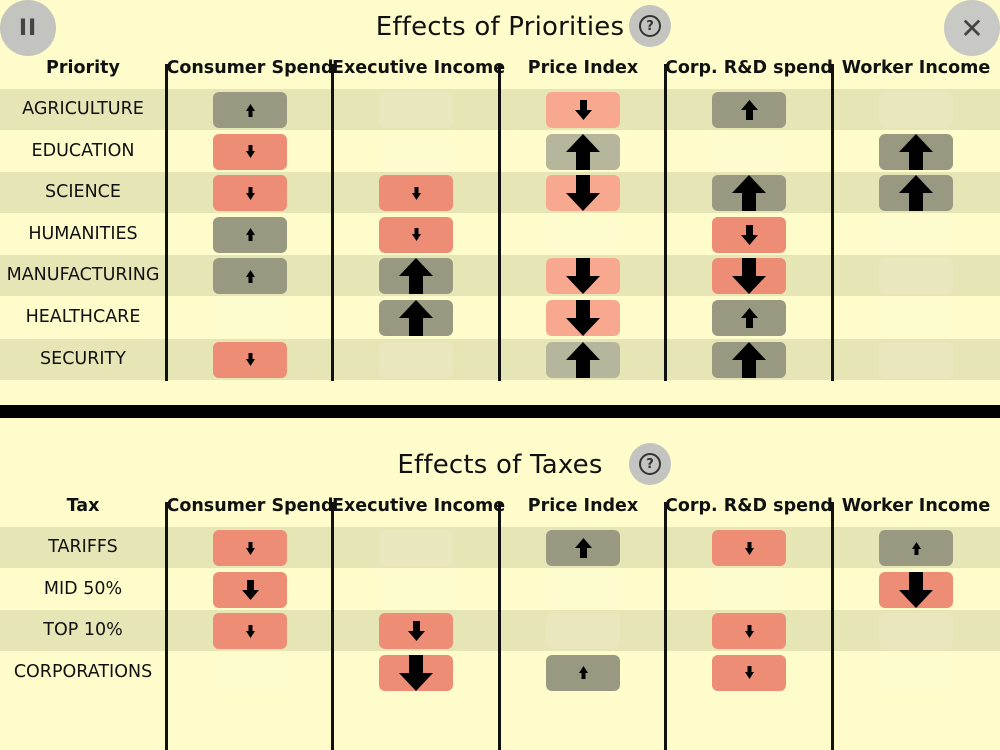 This screenshot has width=1000, height=750. What do you see at coordinates (83, 358) in the screenshot?
I see `row-label: SECURITY` at bounding box center [83, 358].